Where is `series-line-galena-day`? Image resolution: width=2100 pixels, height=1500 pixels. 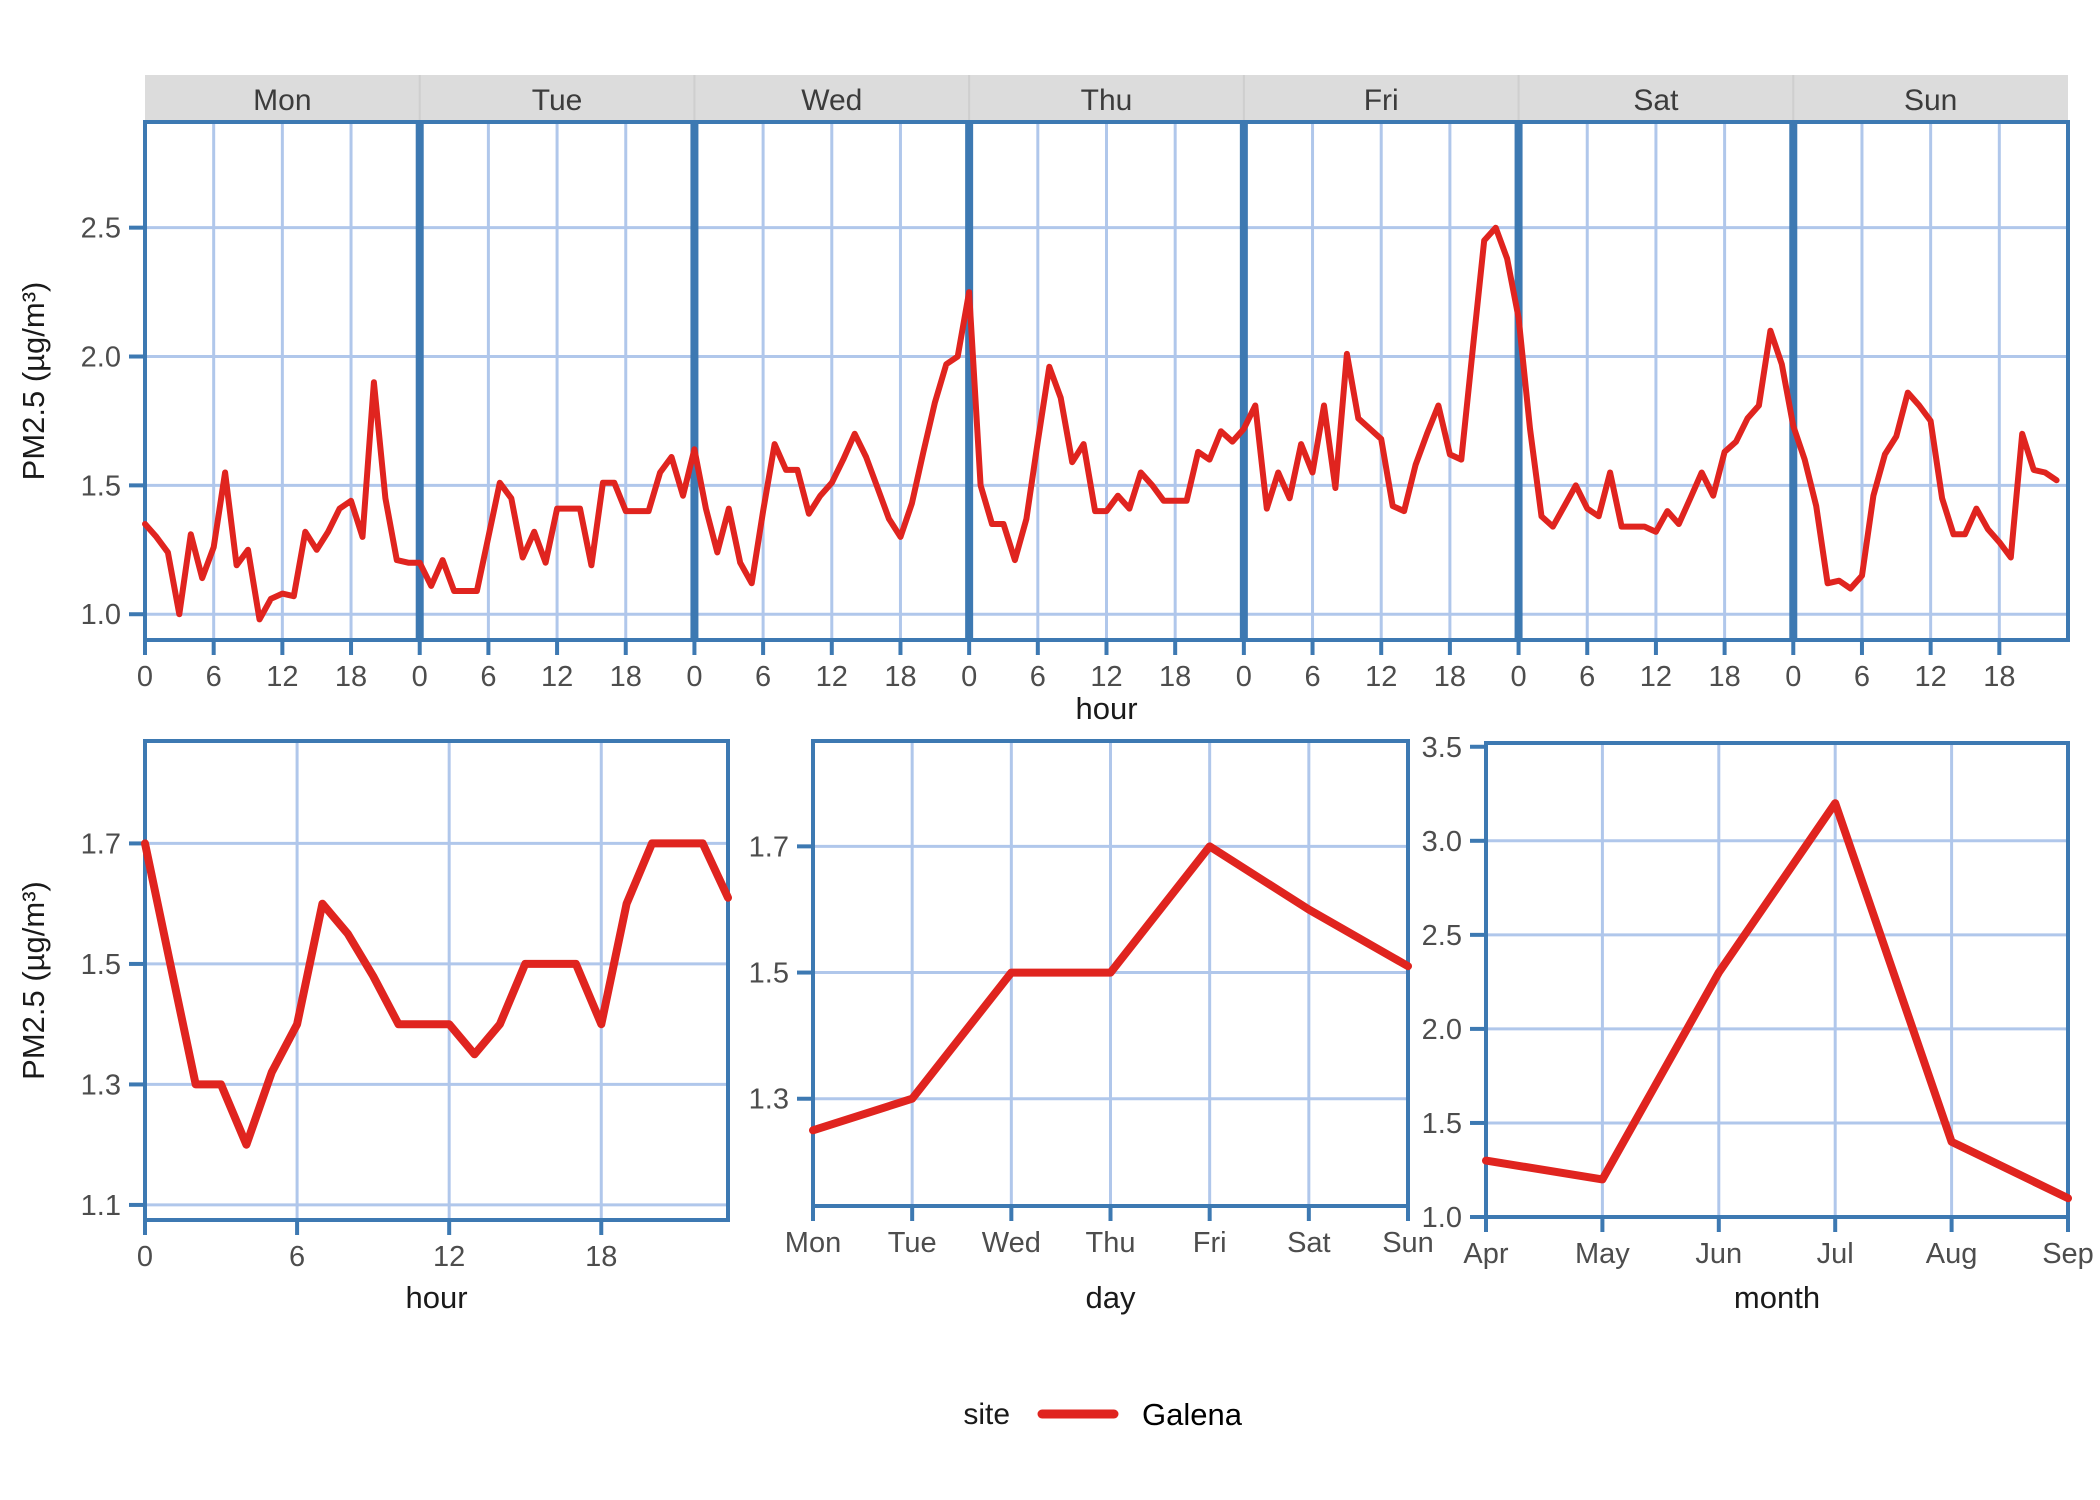 series-line-galena-day is located at coordinates (1110, 988).